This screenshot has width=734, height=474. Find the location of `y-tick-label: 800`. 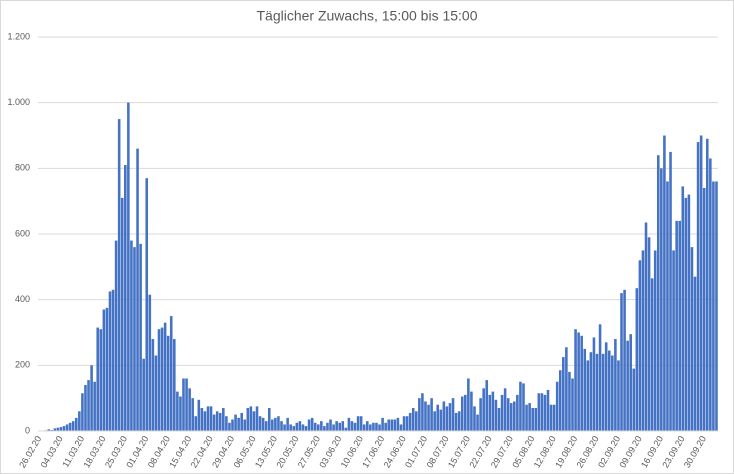

y-tick-label: 800 is located at coordinates (22, 168).